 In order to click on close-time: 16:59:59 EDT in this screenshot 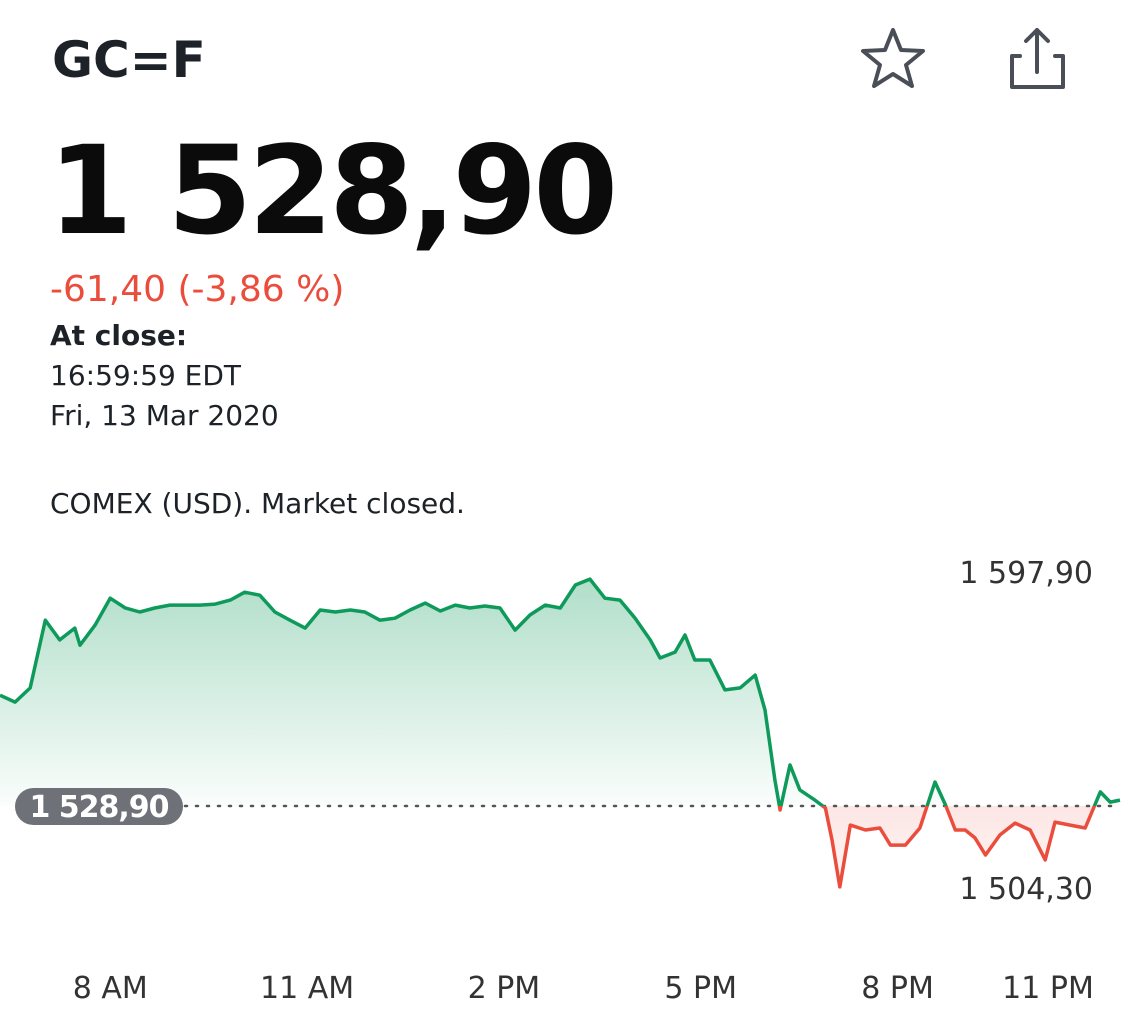, I will do `click(146, 375)`.